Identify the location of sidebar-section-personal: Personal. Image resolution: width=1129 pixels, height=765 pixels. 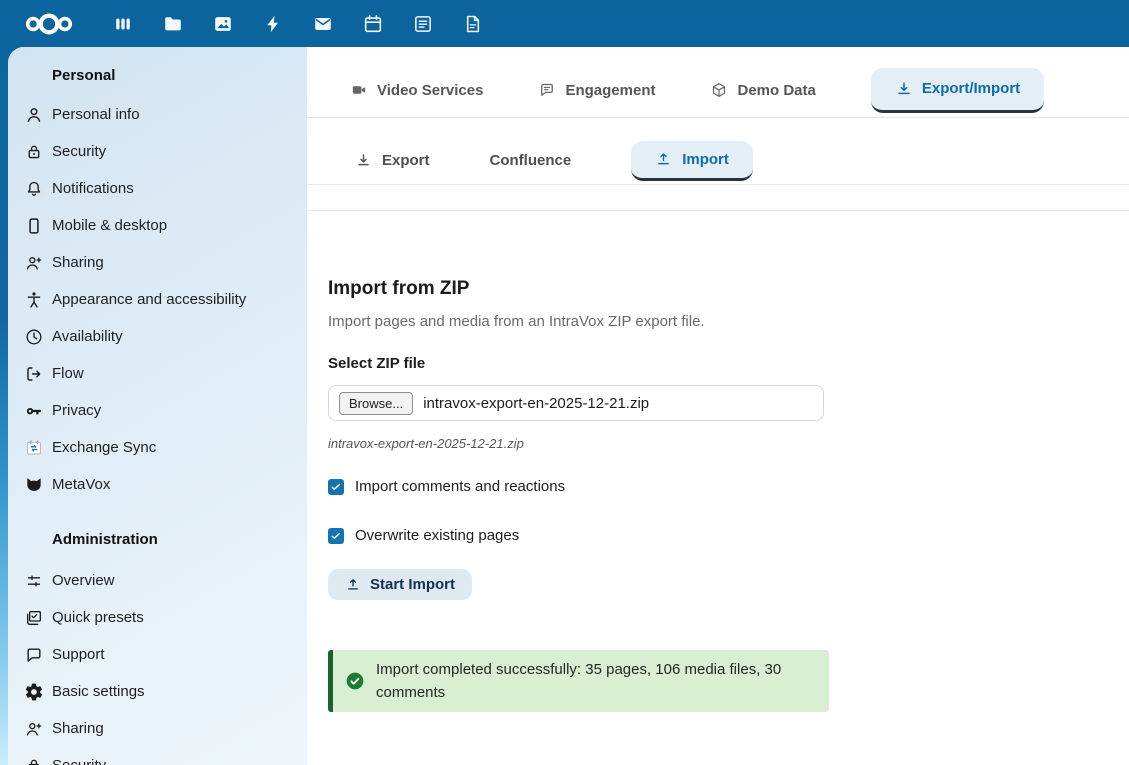
(84, 75).